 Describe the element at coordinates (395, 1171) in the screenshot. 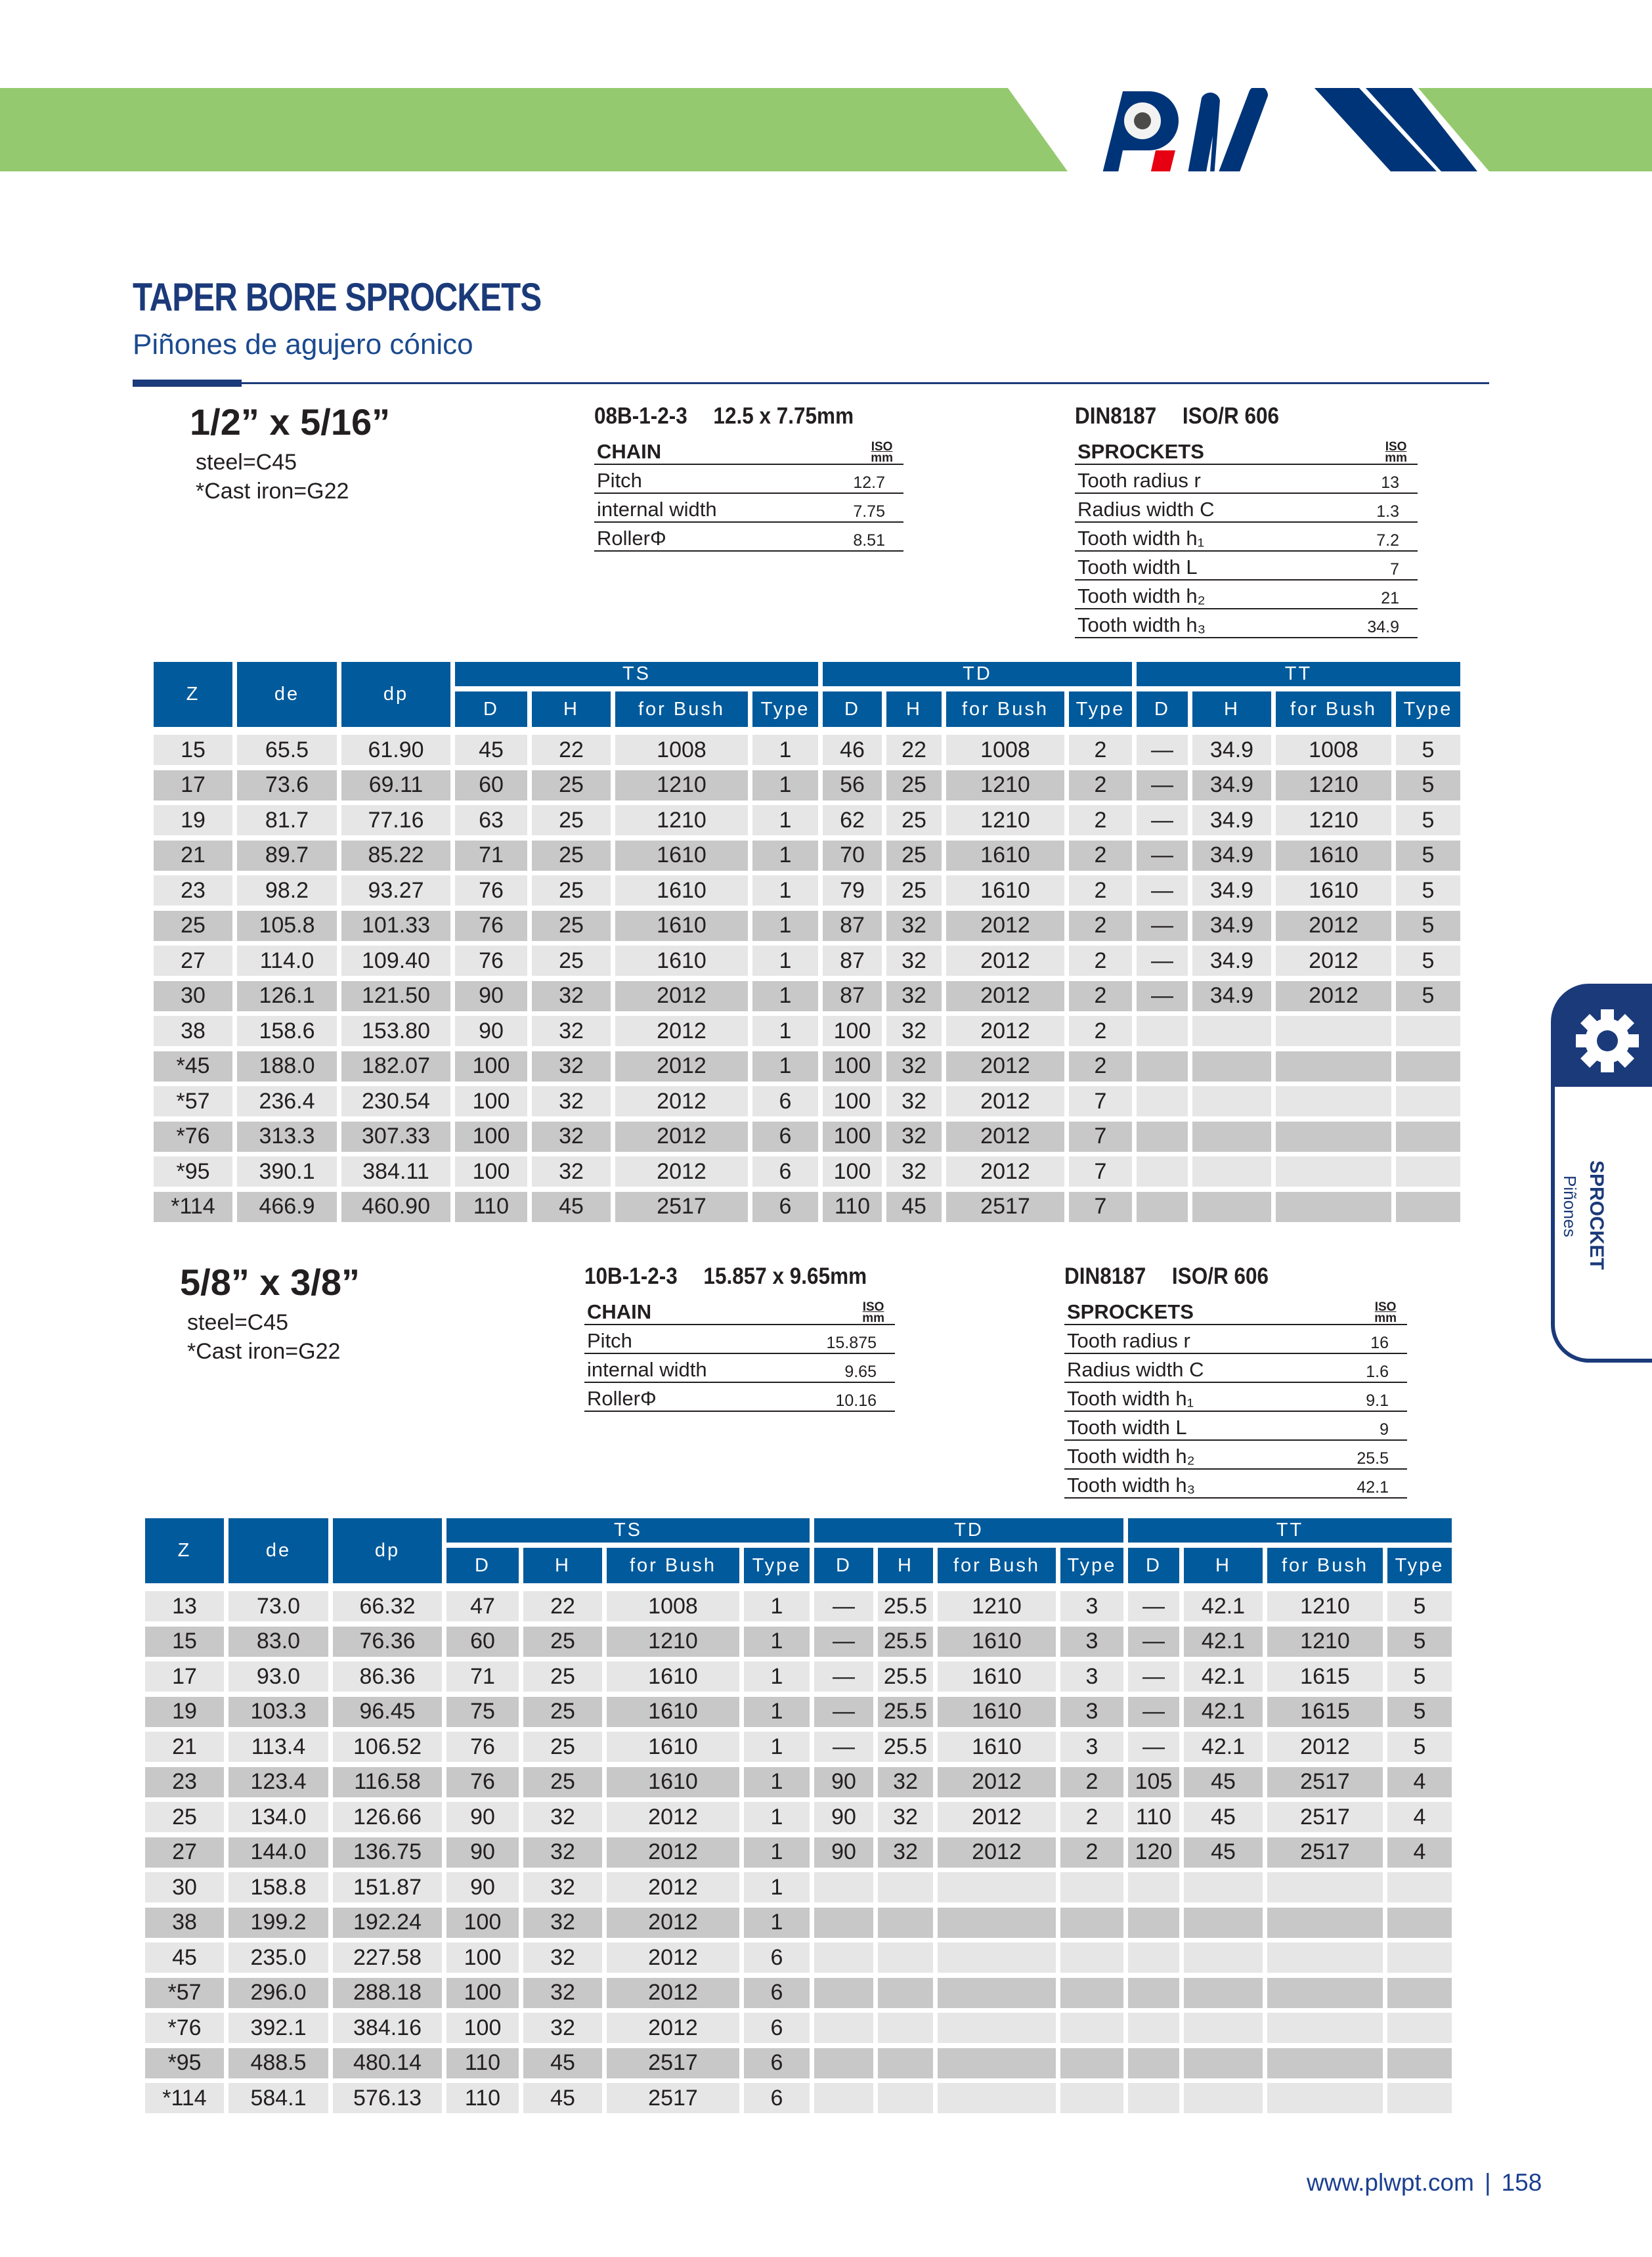

I see `table-cell: 384.11` at that location.